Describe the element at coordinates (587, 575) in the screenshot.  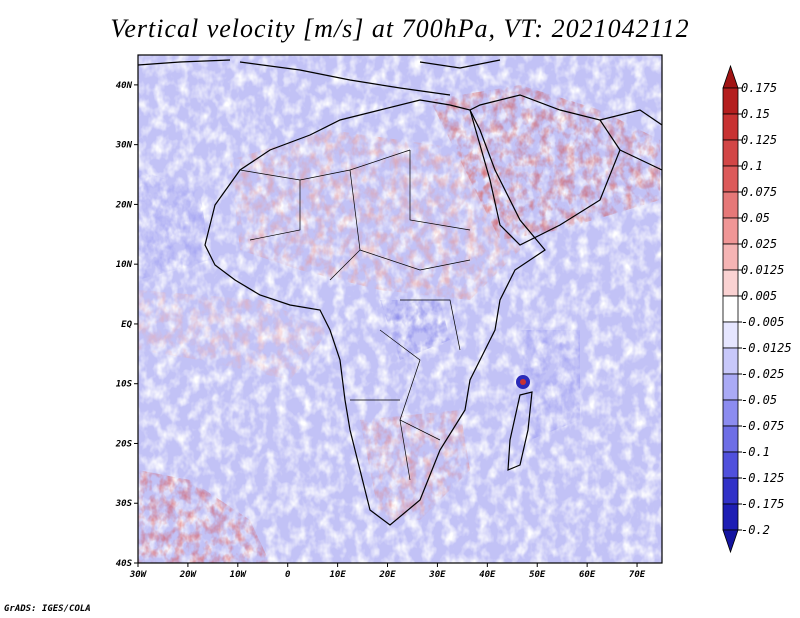
I see `x-tick-label: 60E` at that location.